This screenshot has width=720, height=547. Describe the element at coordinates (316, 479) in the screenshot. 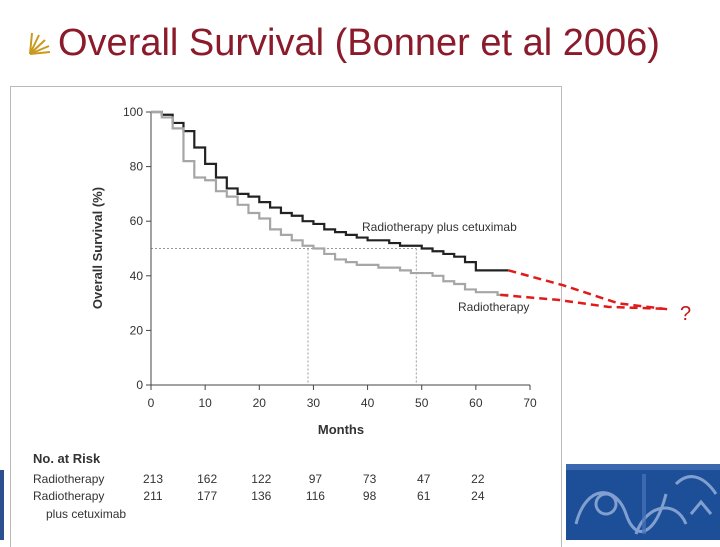

I see `risk-table-value: 97` at that location.